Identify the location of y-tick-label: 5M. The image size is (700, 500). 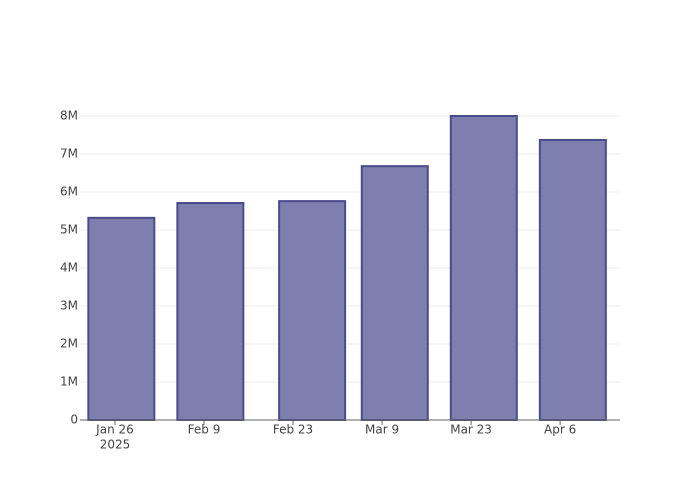
(69, 230).